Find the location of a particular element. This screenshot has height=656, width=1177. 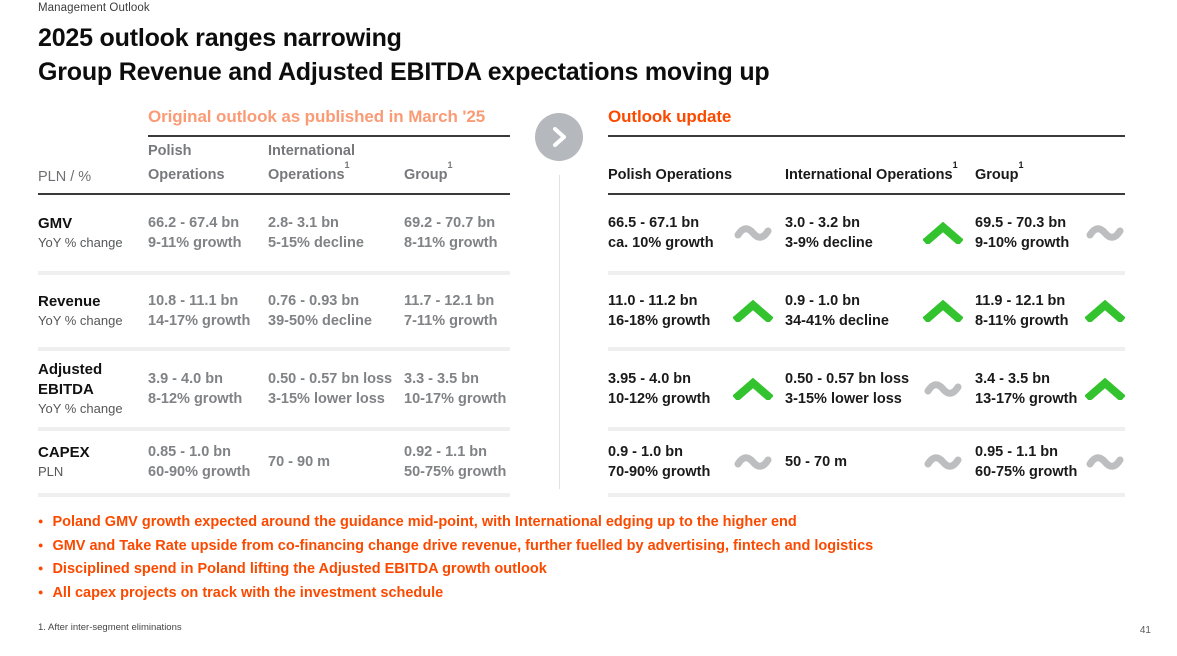

cell-international: 3.0 - 3.2 bn 3-9% decline is located at coordinates (829, 233).